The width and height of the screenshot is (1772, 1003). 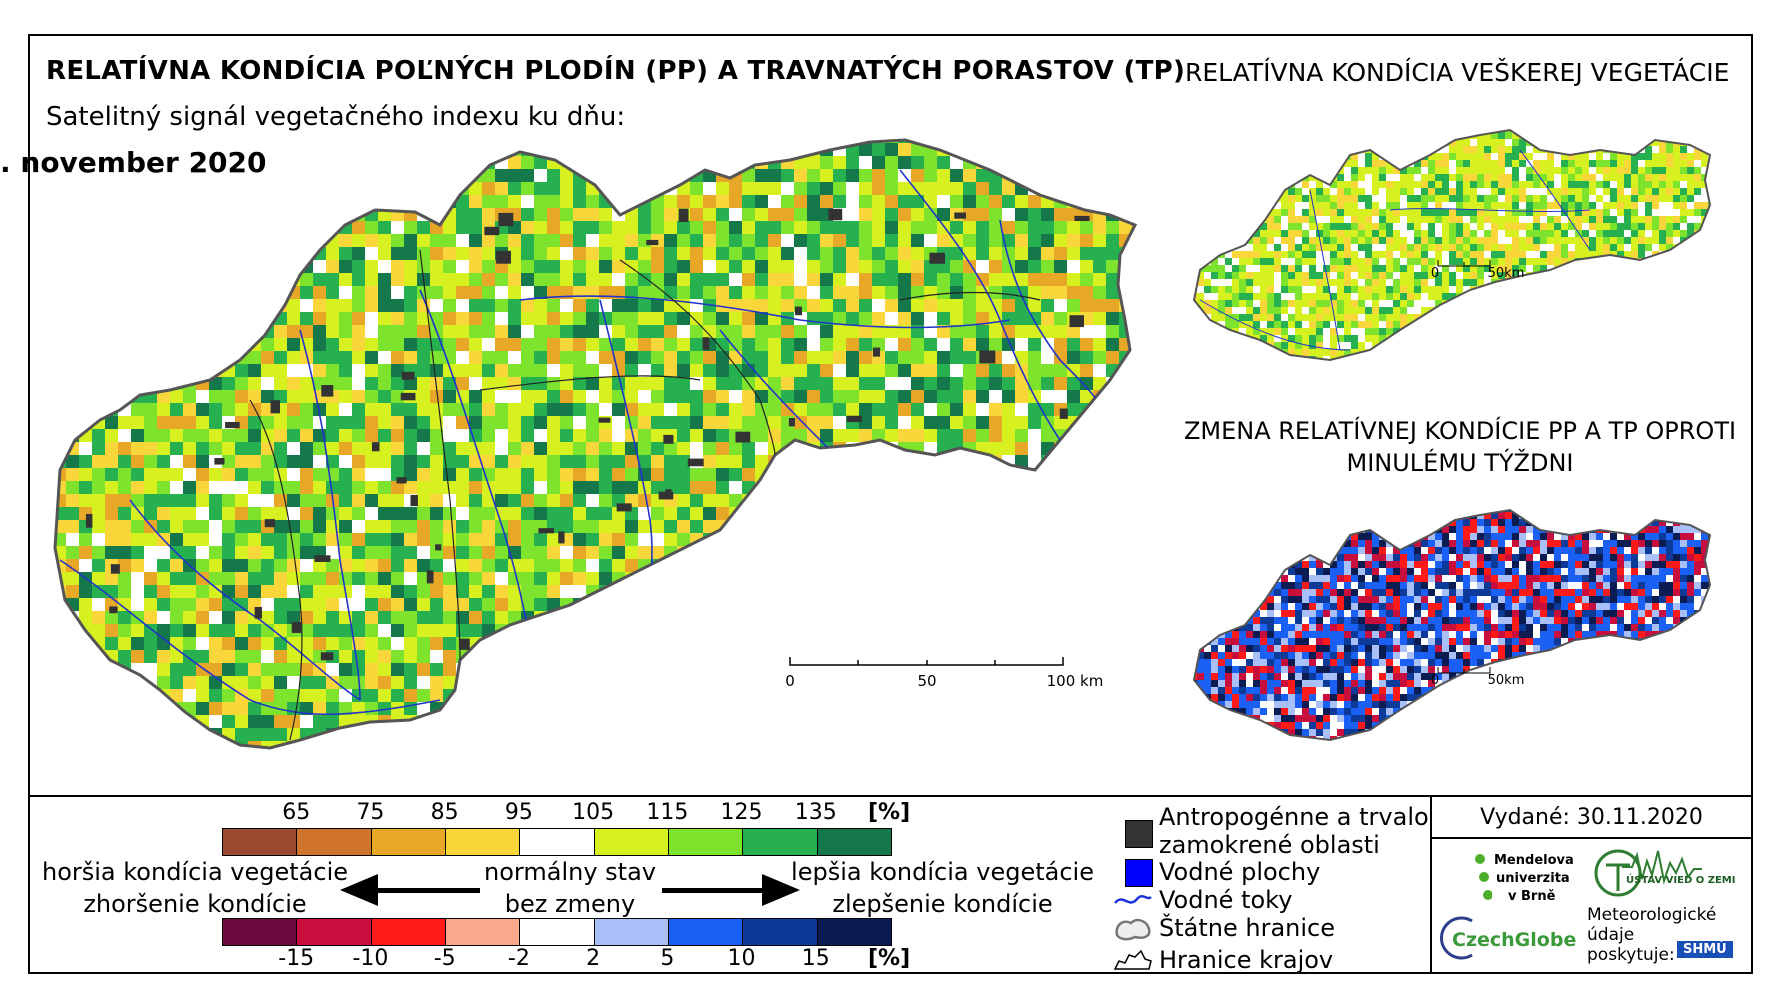 I want to click on meteo-text-3: poskytuje:, so click(x=1631, y=955).